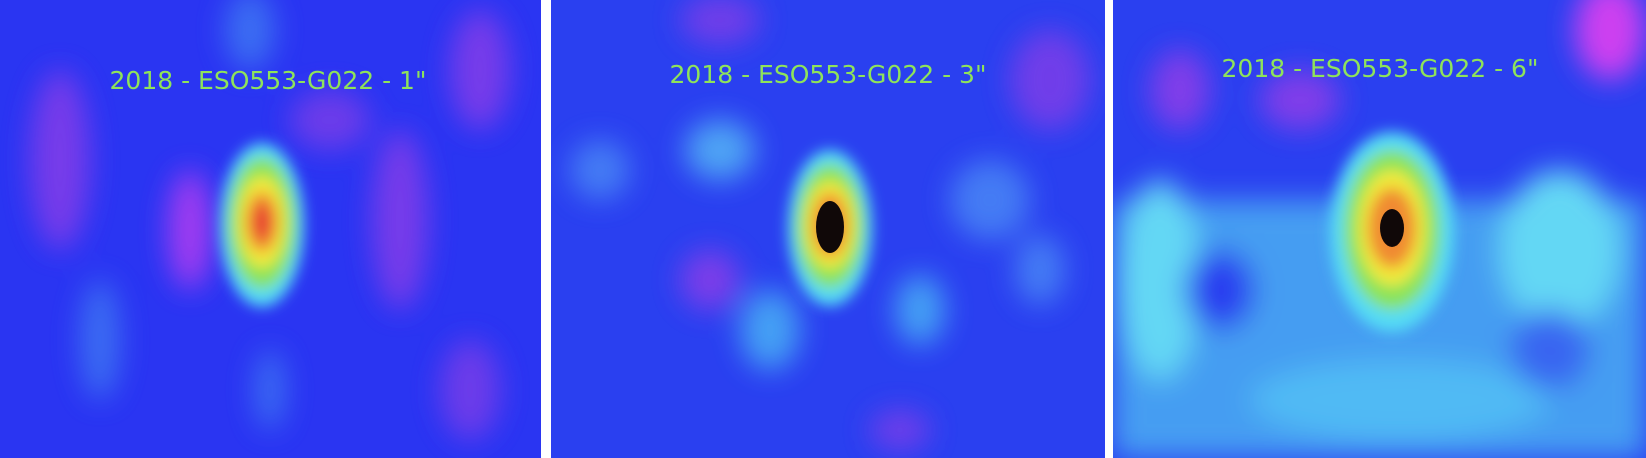 The height and width of the screenshot is (458, 1646). What do you see at coordinates (268, 80) in the screenshot?
I see `panel-label: 2018 - ESO553-G022 - 1"` at bounding box center [268, 80].